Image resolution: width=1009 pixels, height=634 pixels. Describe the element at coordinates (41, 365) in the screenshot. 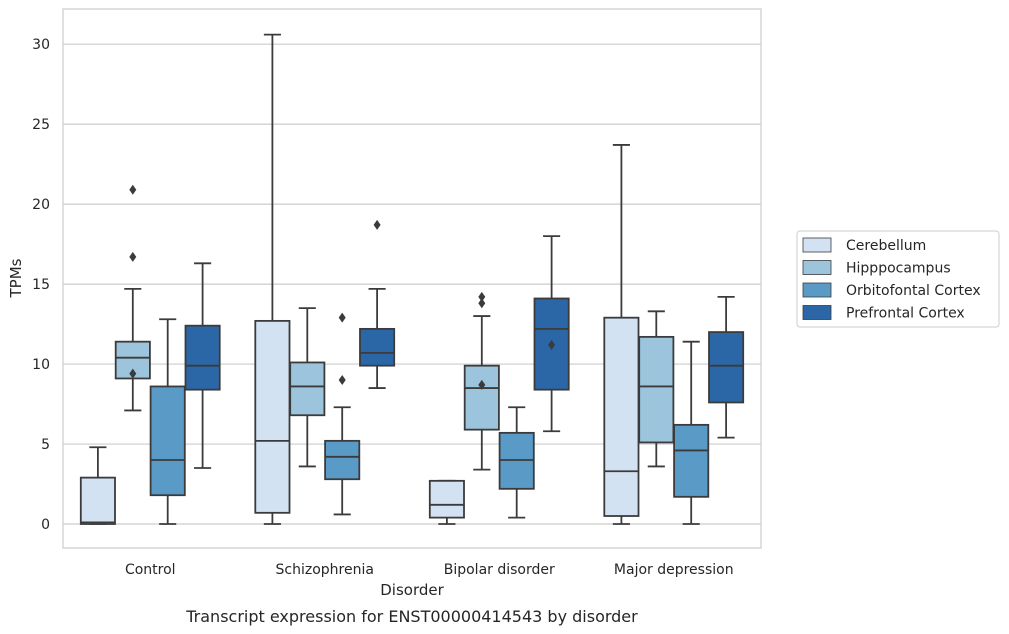

I see `y-tick-label: 10` at that location.